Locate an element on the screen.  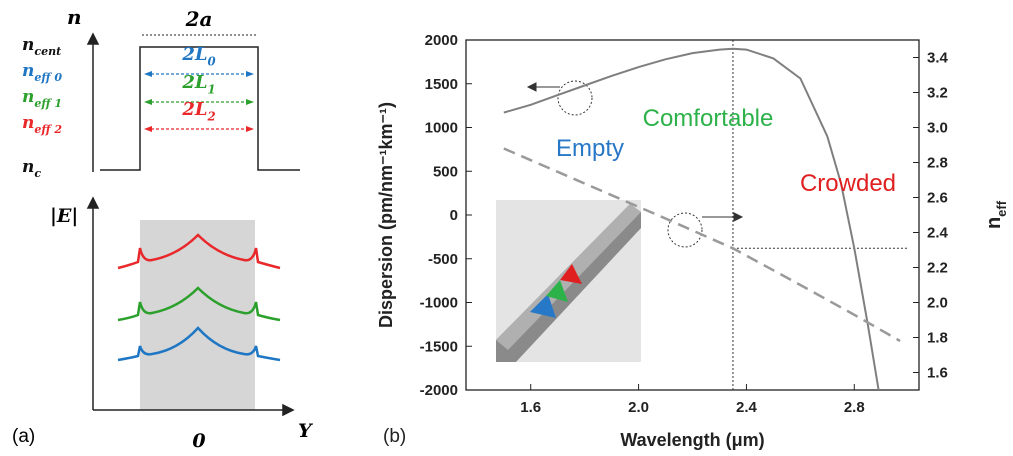
core-region is located at coordinates (197, 315).